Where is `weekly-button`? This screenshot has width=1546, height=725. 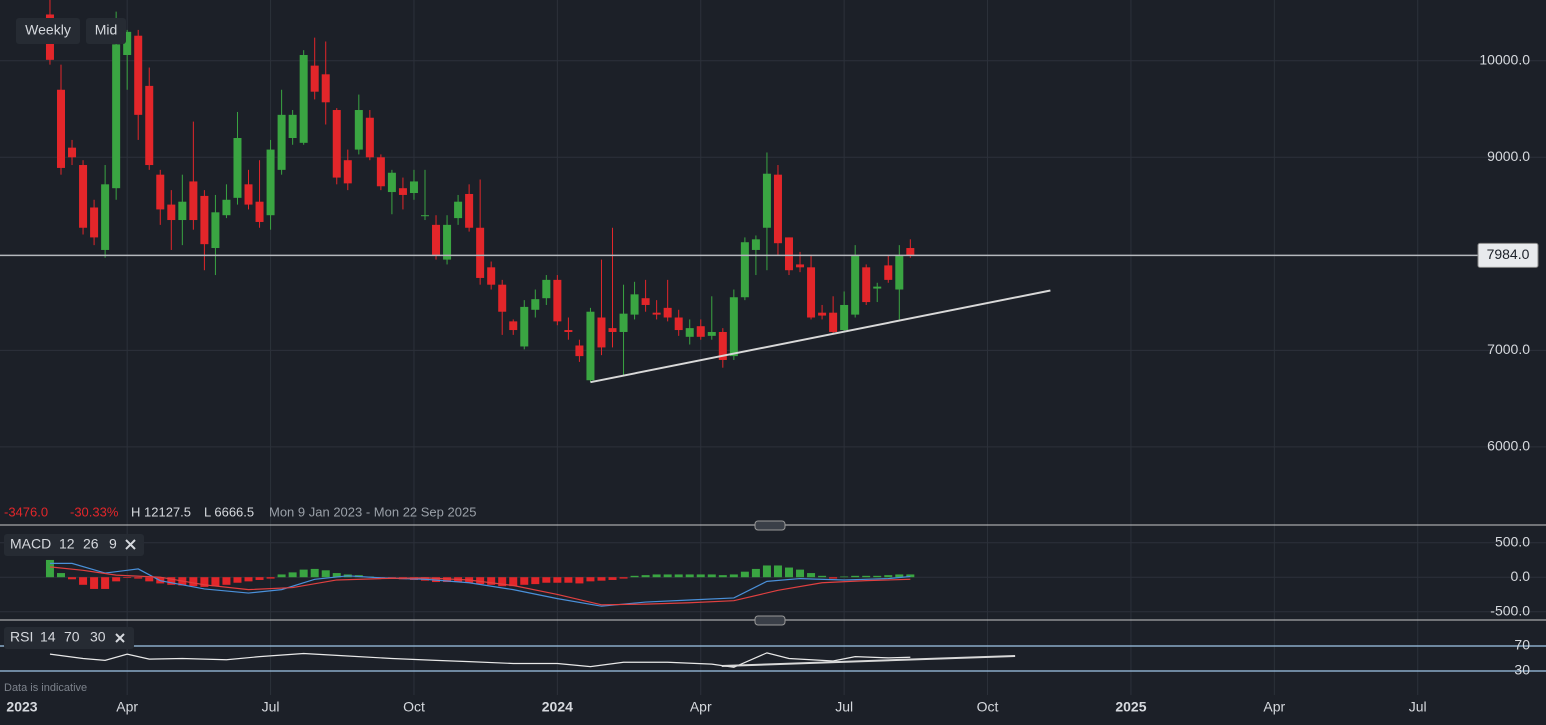 weekly-button is located at coordinates (48, 31).